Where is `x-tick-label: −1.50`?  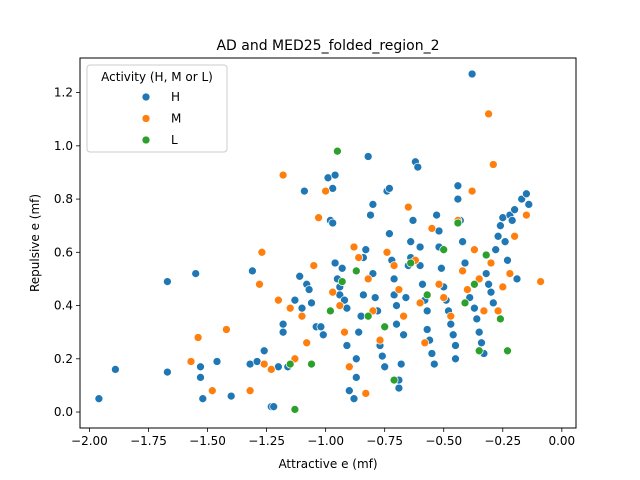
x-tick-label: −1.50 is located at coordinates (207, 441).